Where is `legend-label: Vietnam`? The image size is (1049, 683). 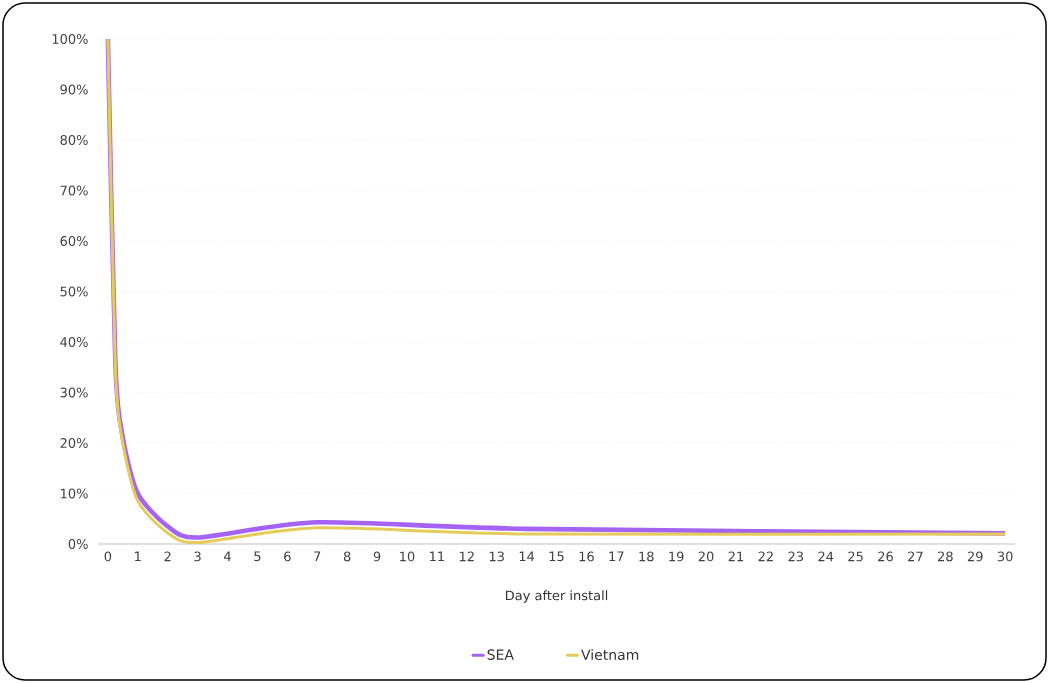
legend-label: Vietnam is located at coordinates (610, 655).